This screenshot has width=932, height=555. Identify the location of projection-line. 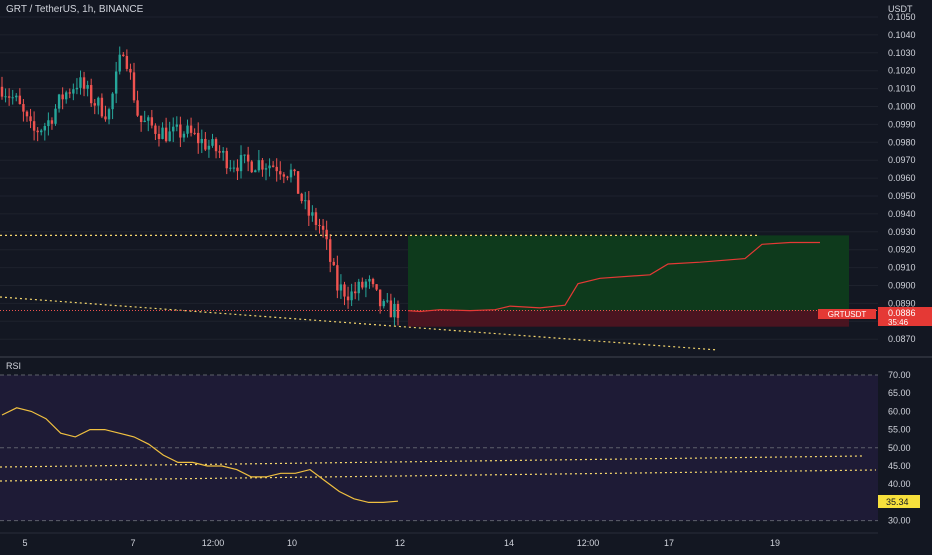
(613, 277).